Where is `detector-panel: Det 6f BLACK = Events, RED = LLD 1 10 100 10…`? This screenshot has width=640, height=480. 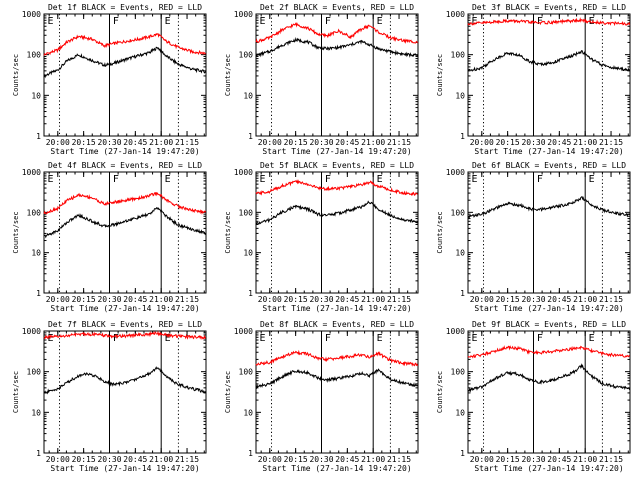
detector-panel: Det 6f BLACK = Events, RED = LLD 1 10 100 10… is located at coordinates (533, 237).